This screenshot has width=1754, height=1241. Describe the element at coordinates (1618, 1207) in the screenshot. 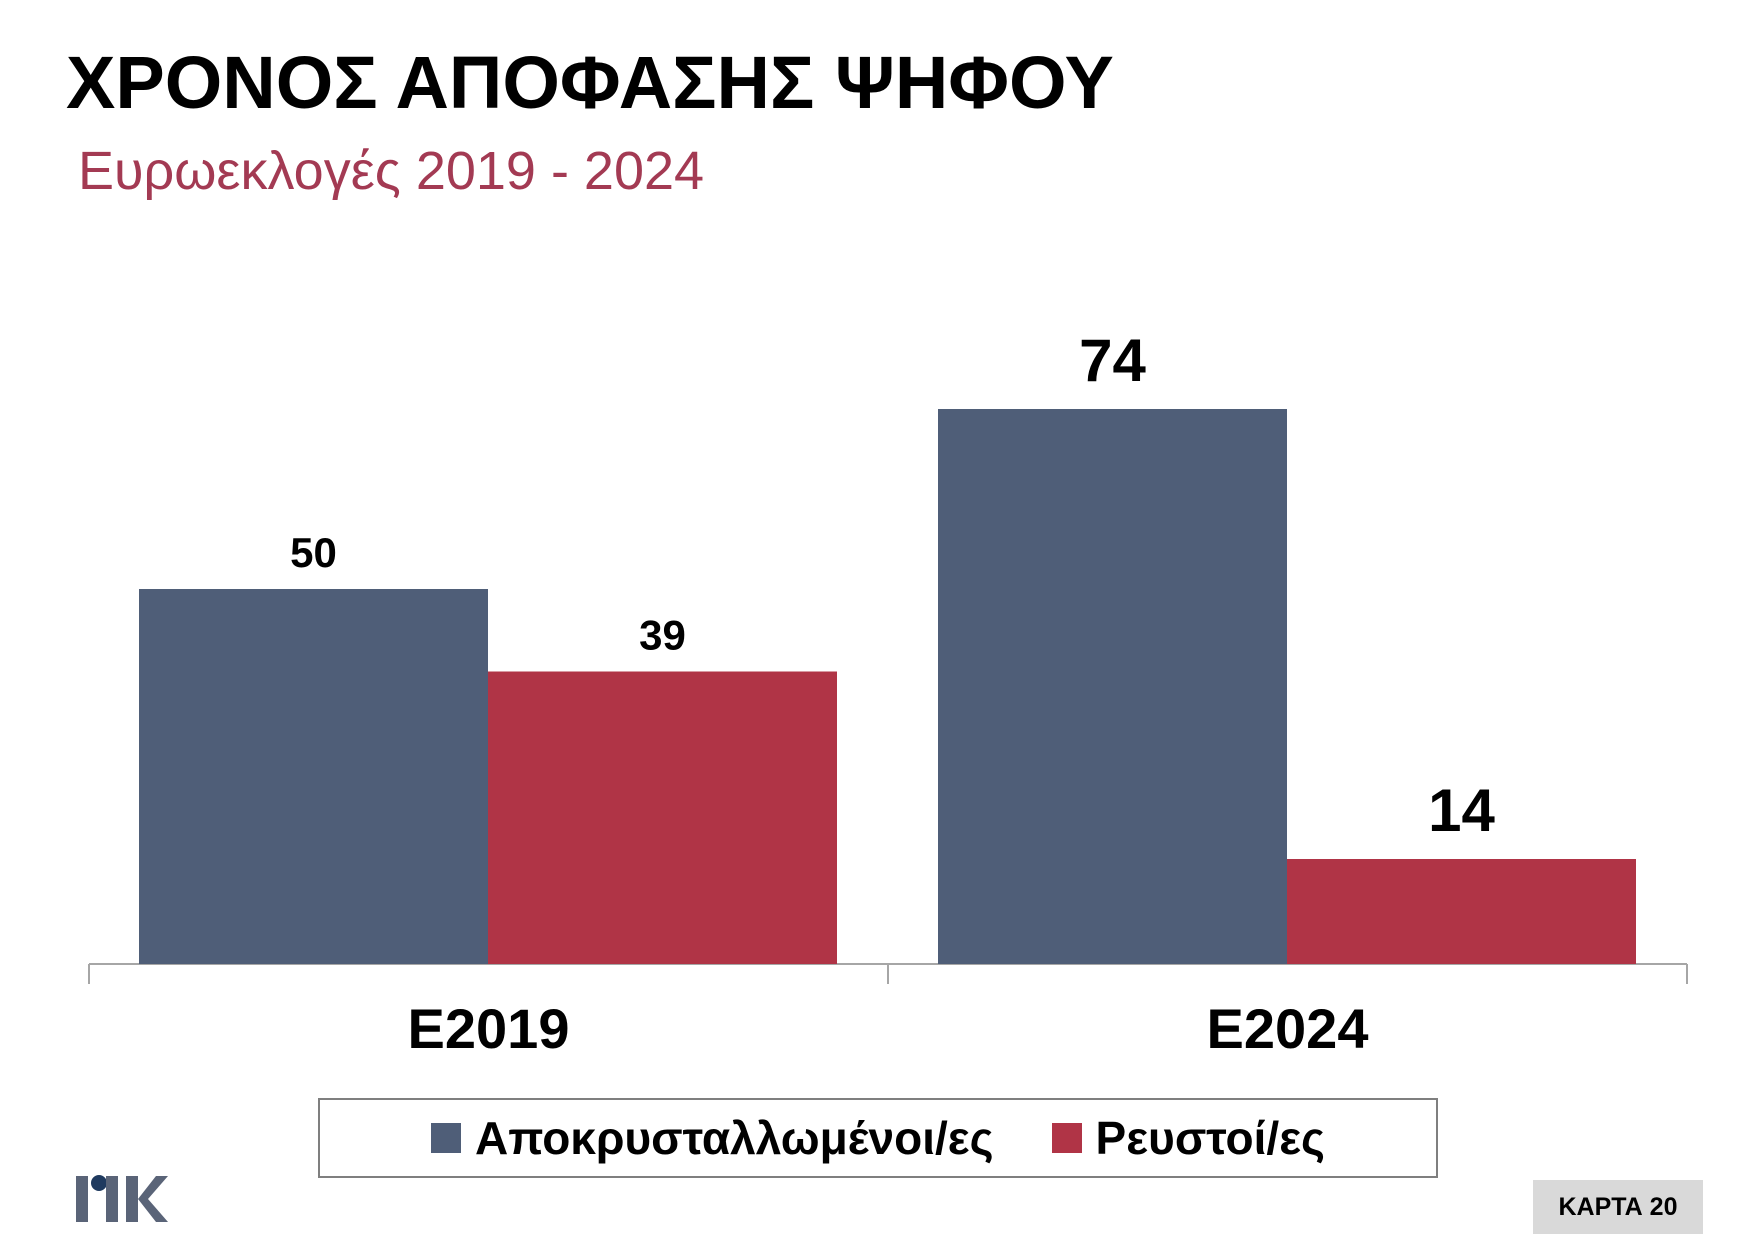

I see `card-number-badge: ΚΑΡΤΑ 20` at that location.